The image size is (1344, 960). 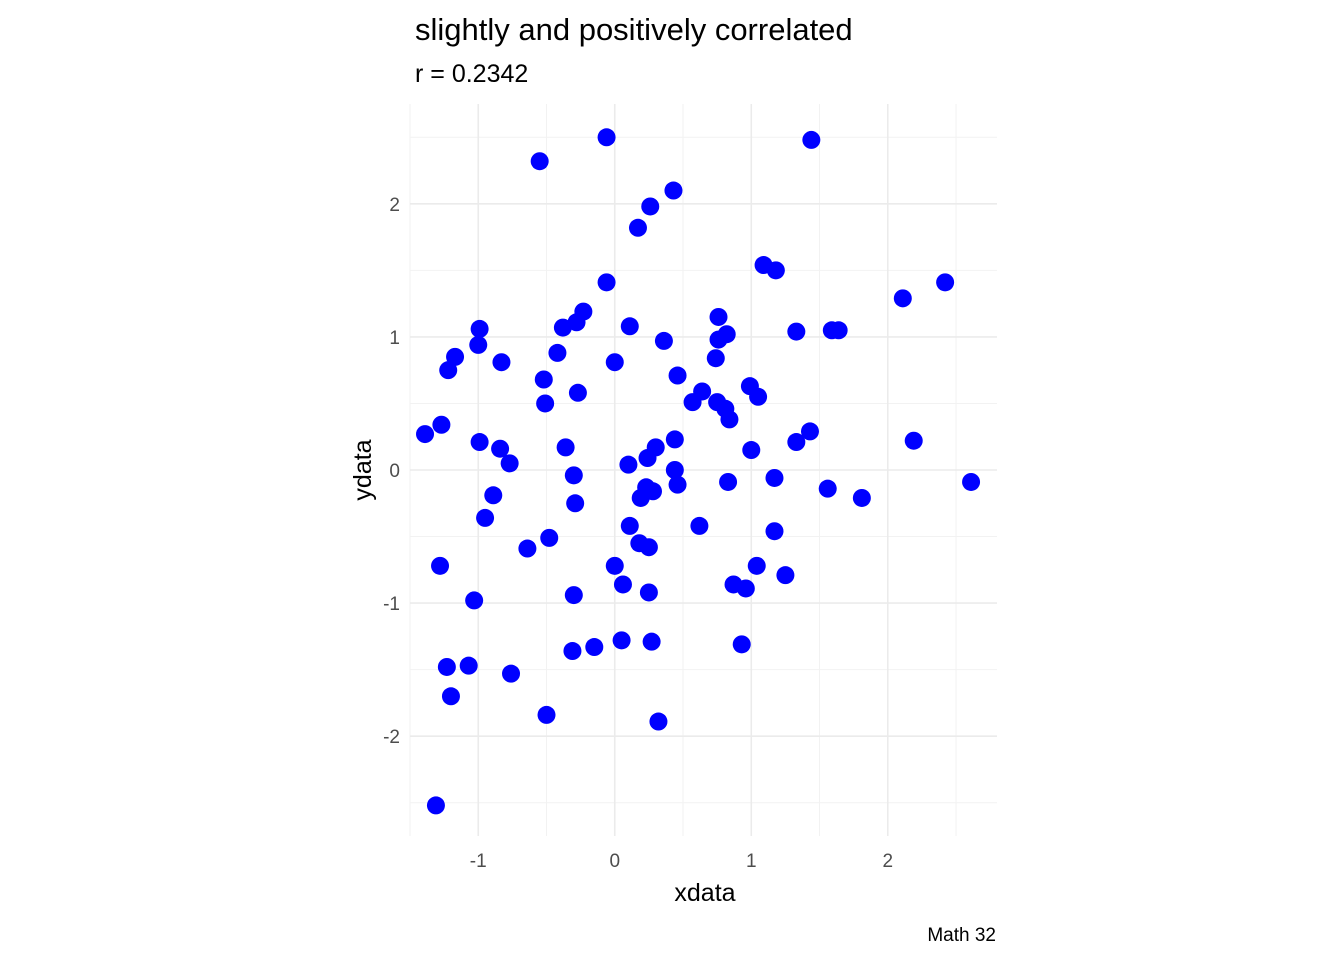 I want to click on y-tick-label: 1, so click(x=394, y=338).